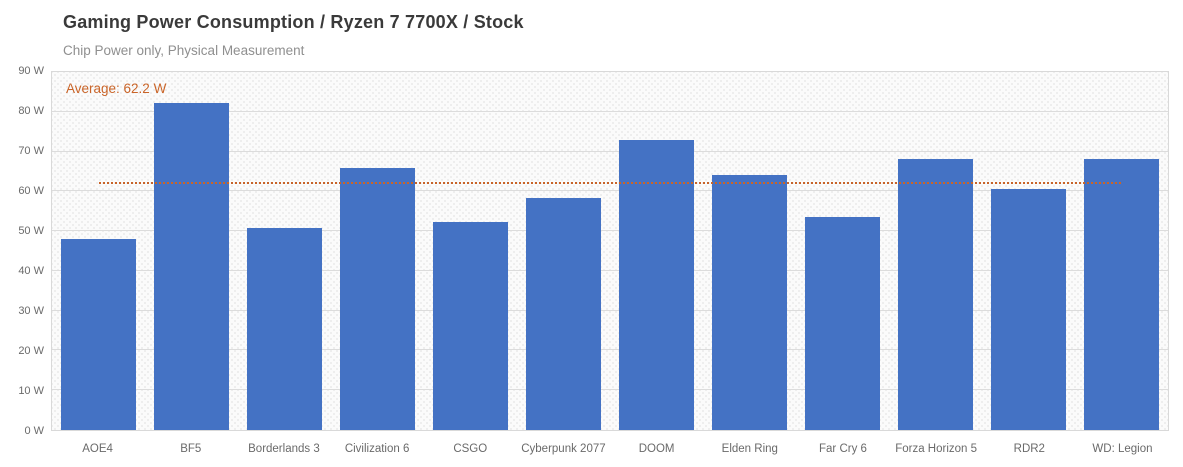  What do you see at coordinates (31, 71) in the screenshot?
I see `y-tick-label: 90 W` at bounding box center [31, 71].